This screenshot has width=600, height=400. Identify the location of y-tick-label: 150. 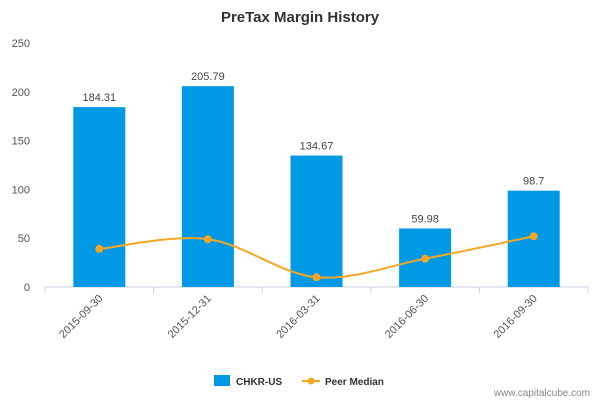
(21, 142).